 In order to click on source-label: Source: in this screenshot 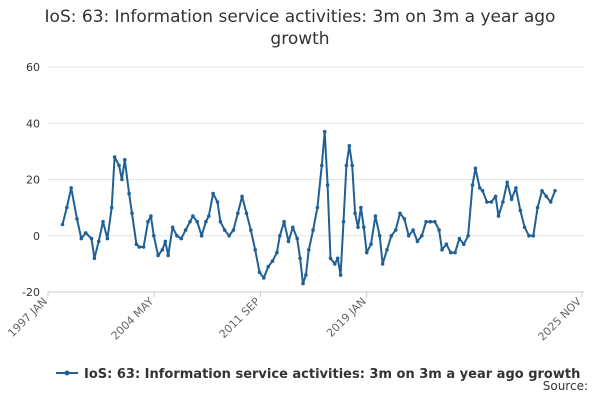, I will do `click(565, 386)`.